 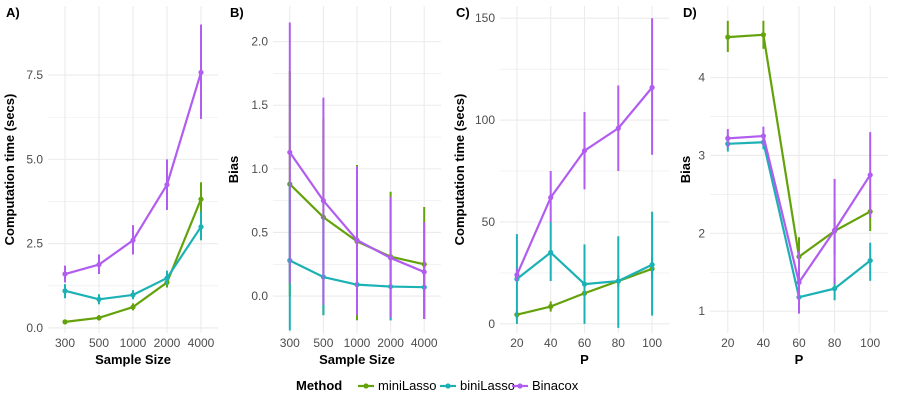 I want to click on y-tick-label: 100, so click(x=485, y=120).